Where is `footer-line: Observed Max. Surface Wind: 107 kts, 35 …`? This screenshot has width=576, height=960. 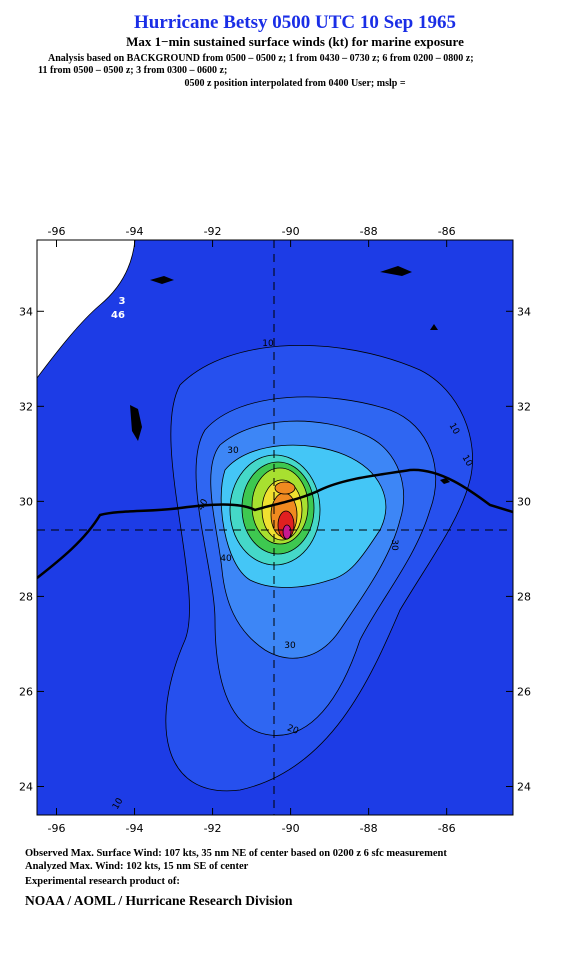
footer-line: Observed Max. Surface Wind: 107 kts, 35 … is located at coordinates (236, 853).